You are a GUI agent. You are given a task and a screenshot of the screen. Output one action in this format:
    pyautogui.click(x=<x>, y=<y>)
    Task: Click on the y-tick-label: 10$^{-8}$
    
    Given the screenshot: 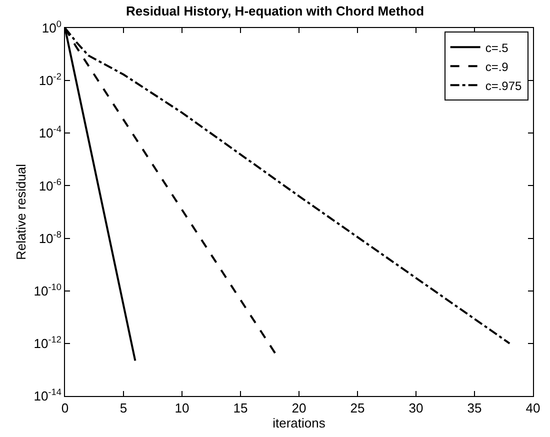 What is the action you would take?
    pyautogui.click(x=50, y=237)
    